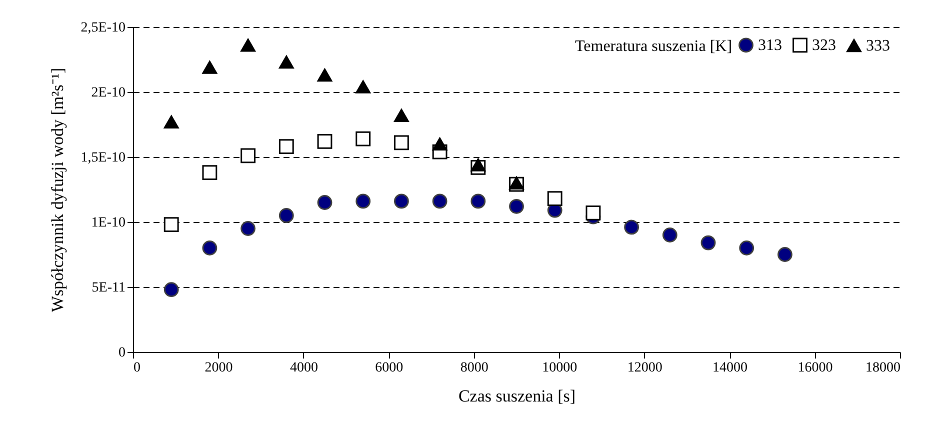 The image size is (928, 432). Describe the element at coordinates (883, 368) in the screenshot. I see `x-tick-label: 18000` at that location.